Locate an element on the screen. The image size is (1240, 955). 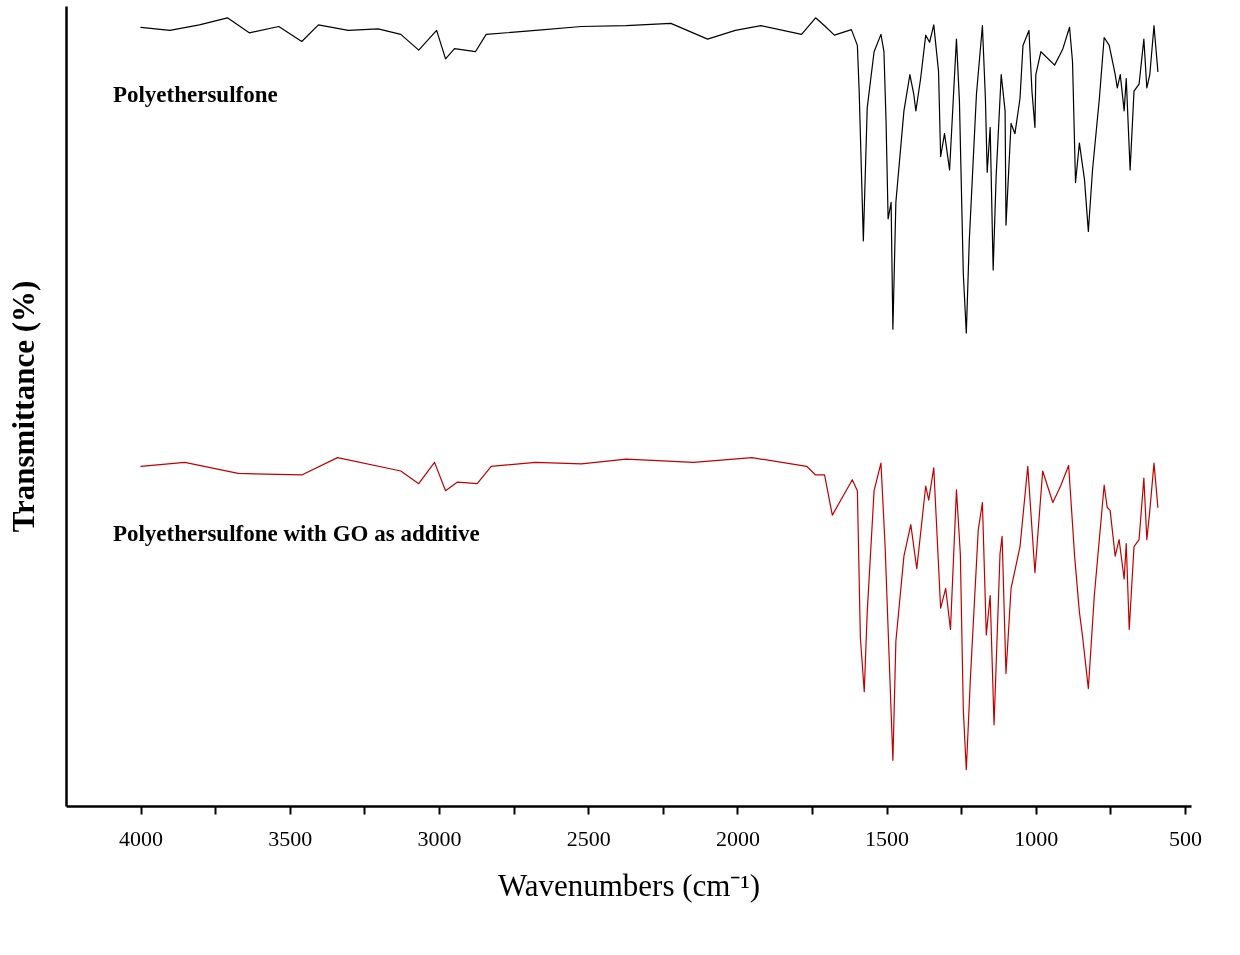
x-tick-label: 4000 is located at coordinates (141, 838).